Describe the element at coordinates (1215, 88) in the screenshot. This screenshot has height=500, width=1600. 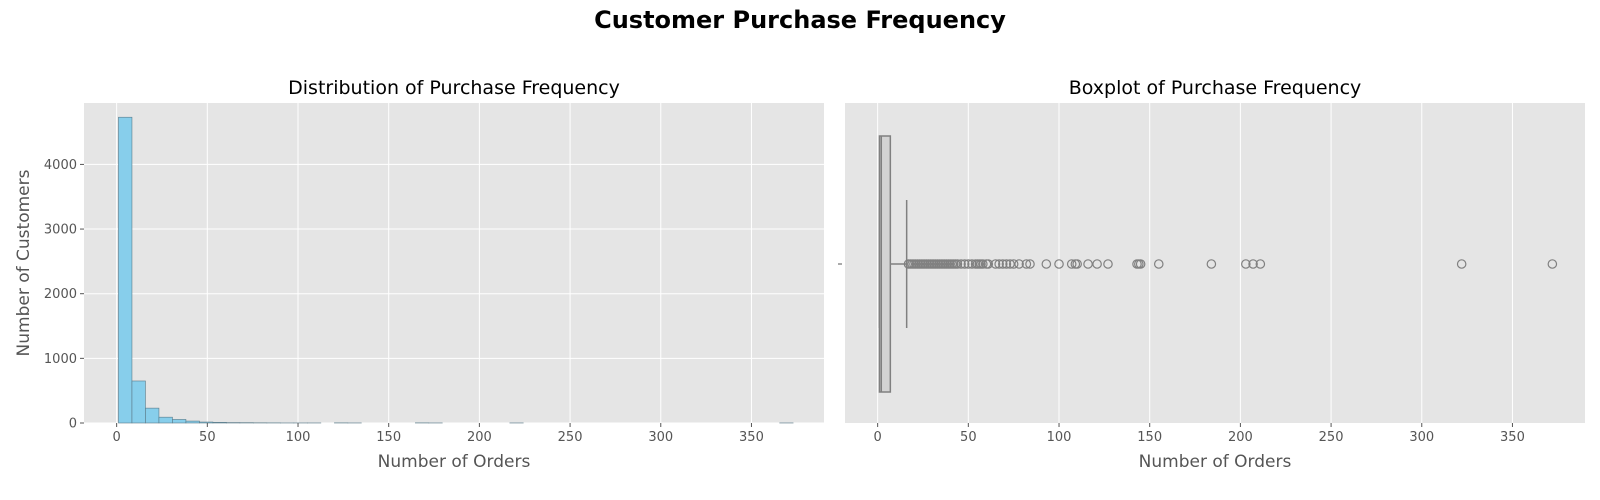
I see `boxplot-title: Boxplot of Purchase Frequency` at that location.